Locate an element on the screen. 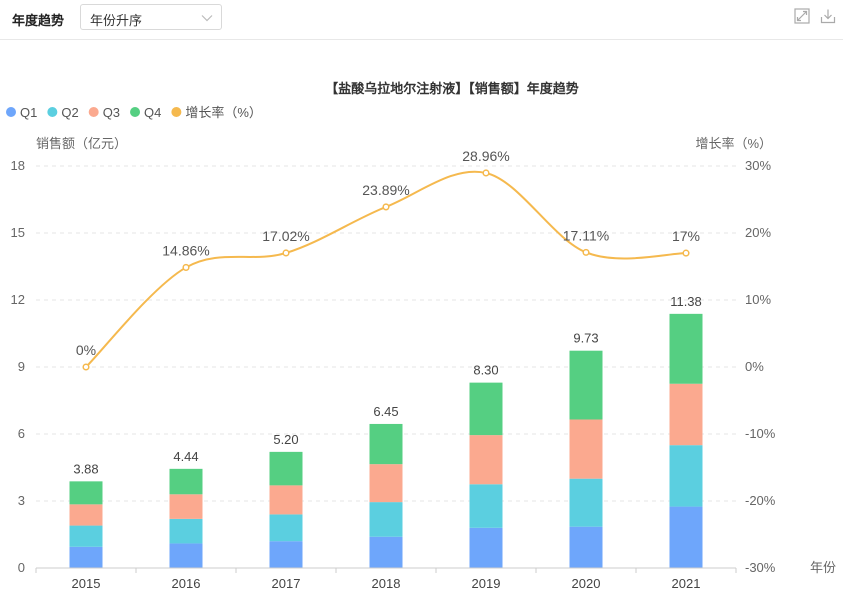  y2-axis-title: 增长率（%） is located at coordinates (733, 143).